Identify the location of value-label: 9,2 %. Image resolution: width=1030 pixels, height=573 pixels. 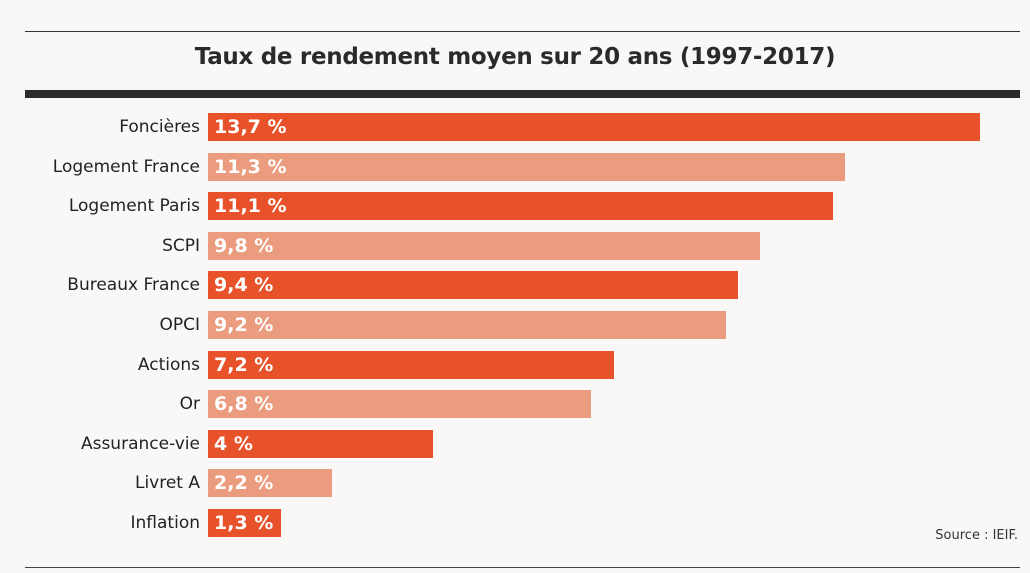
(244, 325).